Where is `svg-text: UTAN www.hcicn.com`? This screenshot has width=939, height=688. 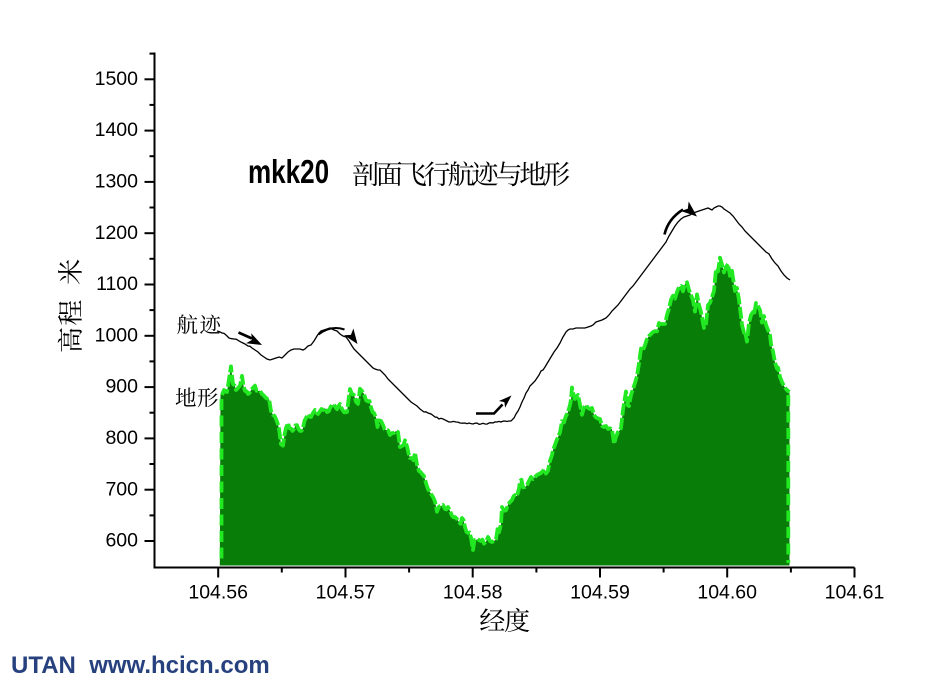
svg-text: UTAN www.hcicn.com is located at coordinates (140, 665).